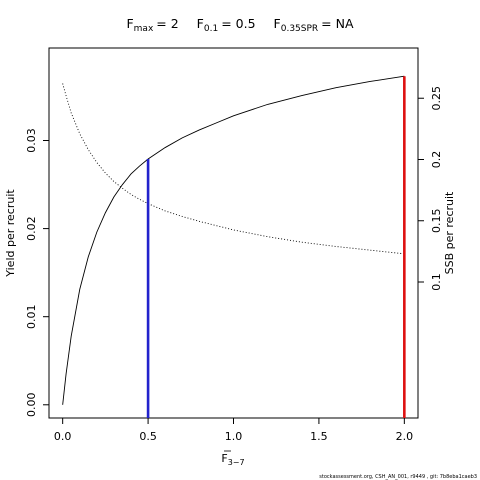  Describe the element at coordinates (236, 462) in the screenshot. I see `x-axis-label-sub: 3−7` at that location.